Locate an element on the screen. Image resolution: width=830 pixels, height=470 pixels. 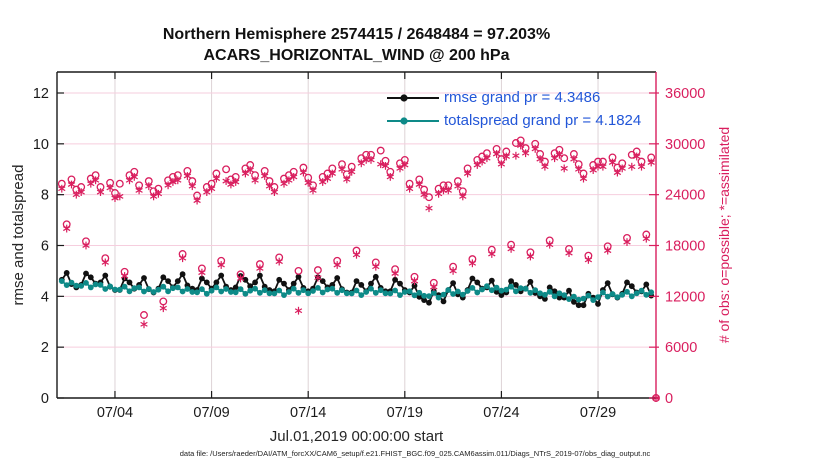
totalspread-line-marker-icon is located at coordinates (413, 120).